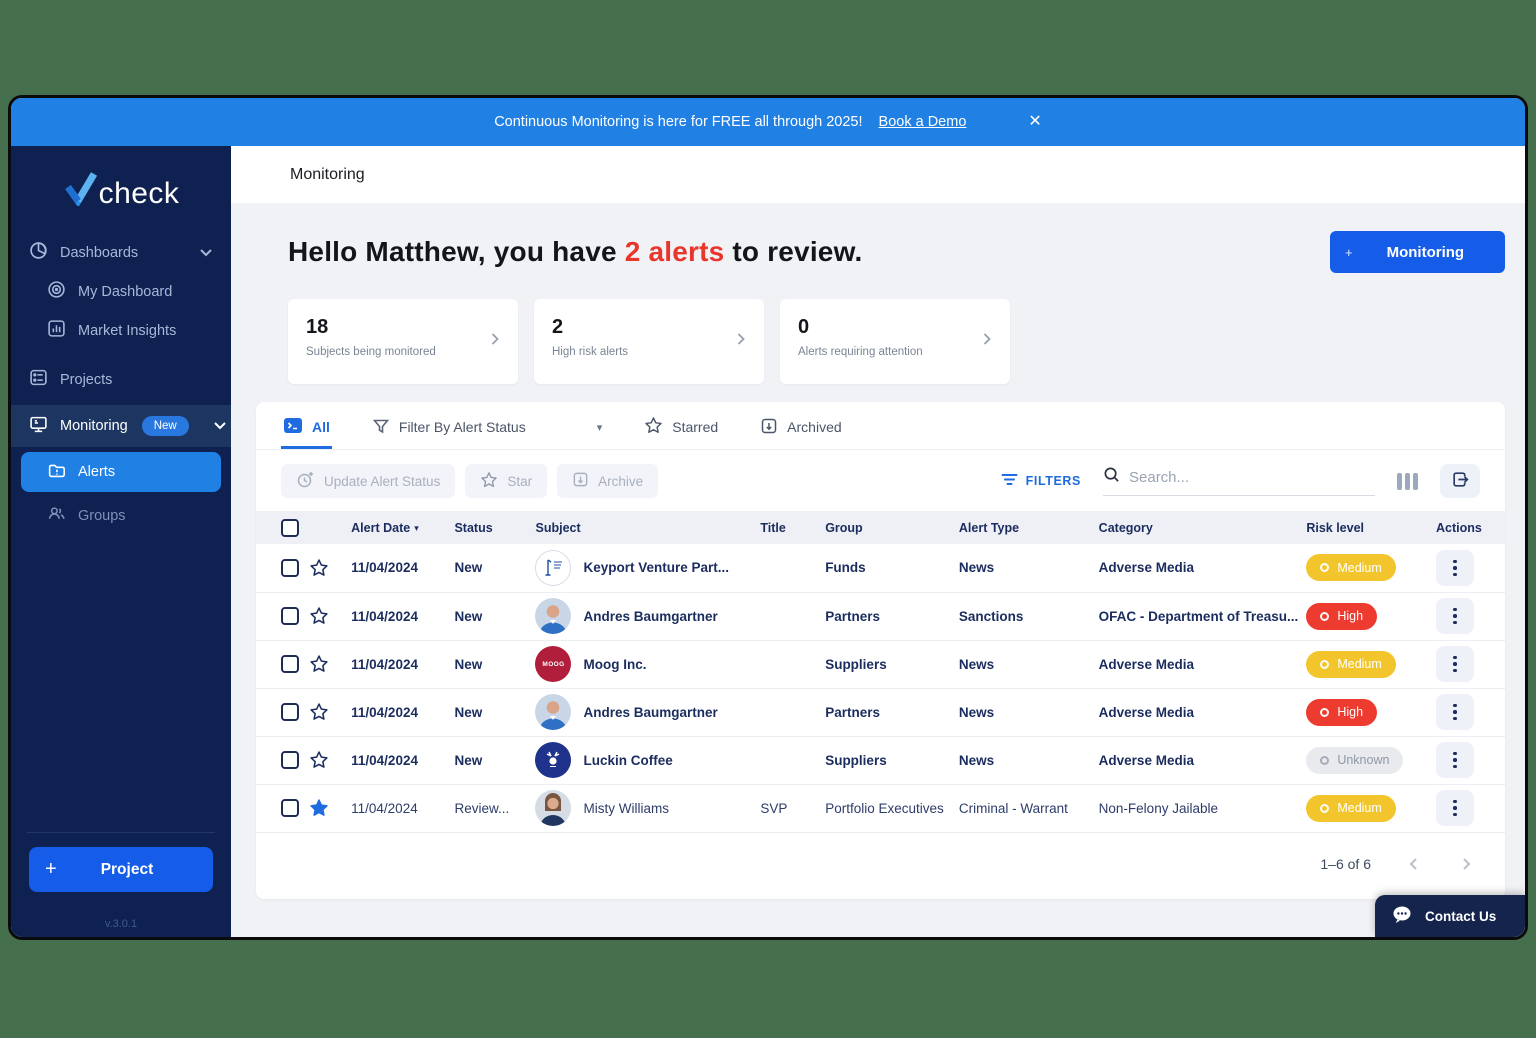 This screenshot has width=1536, height=1038. Describe the element at coordinates (1041, 481) in the screenshot. I see `filters-button: FILTERS` at that location.